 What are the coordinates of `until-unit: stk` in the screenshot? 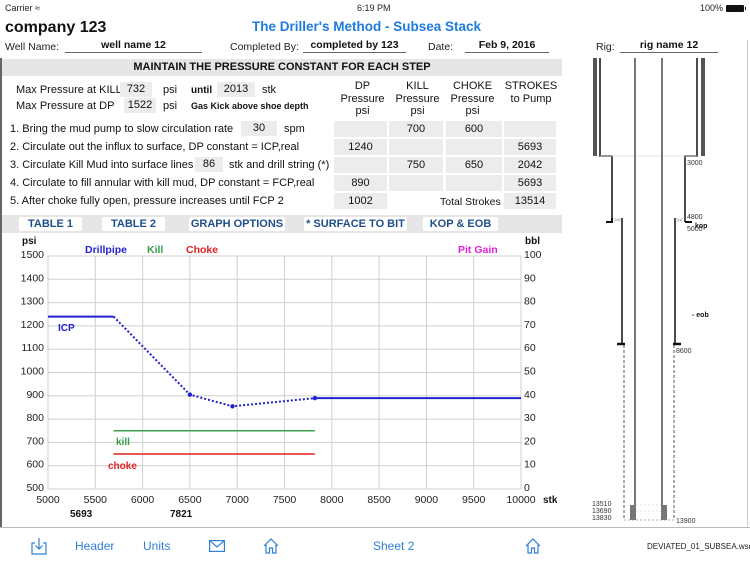 It's located at (269, 90).